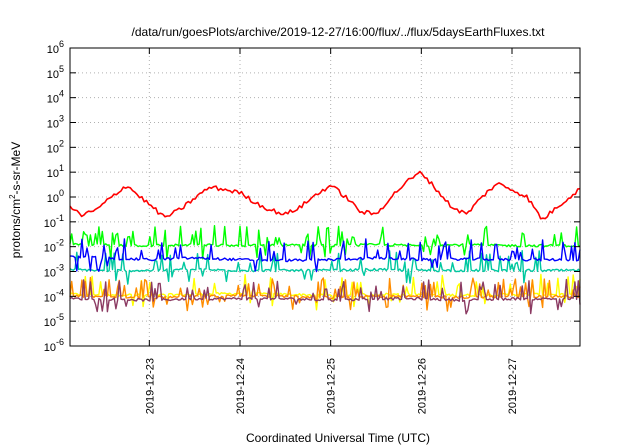  Describe the element at coordinates (60, 317) in the screenshot. I see `y-tick-exp: -5` at that location.